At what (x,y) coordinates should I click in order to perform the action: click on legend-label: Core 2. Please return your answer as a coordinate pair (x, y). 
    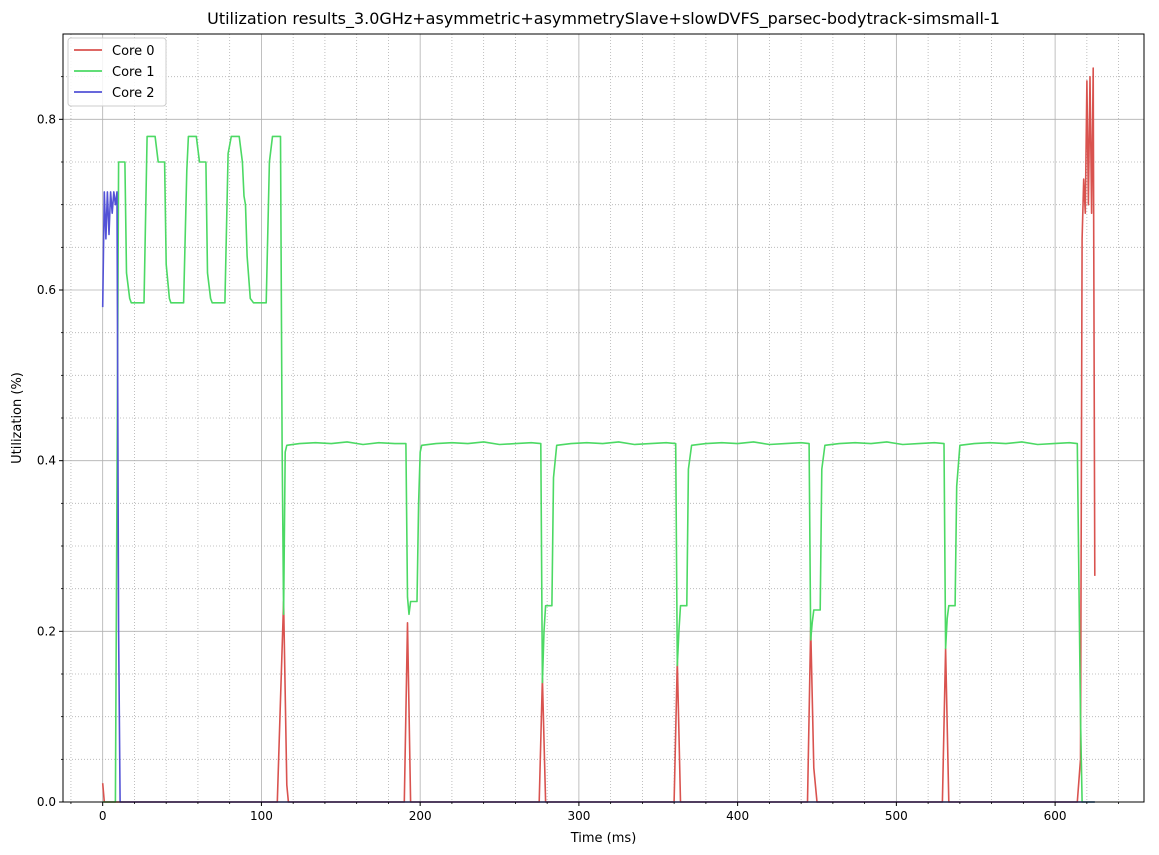
    Looking at the image, I should click on (133, 93).